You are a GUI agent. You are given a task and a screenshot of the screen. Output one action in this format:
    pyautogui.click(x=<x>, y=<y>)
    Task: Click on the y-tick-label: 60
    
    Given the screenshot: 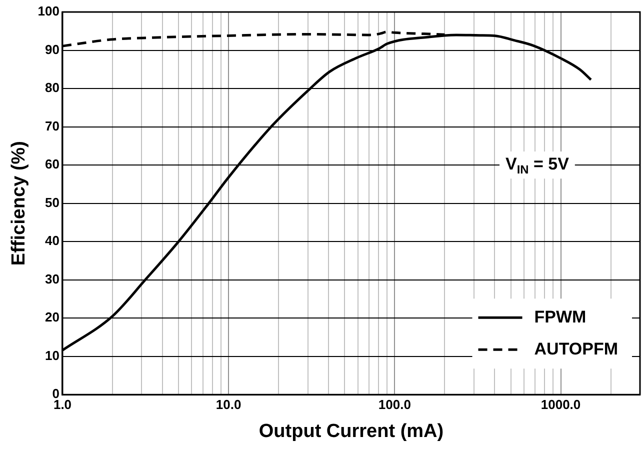 What is the action you would take?
    pyautogui.click(x=52, y=164)
    